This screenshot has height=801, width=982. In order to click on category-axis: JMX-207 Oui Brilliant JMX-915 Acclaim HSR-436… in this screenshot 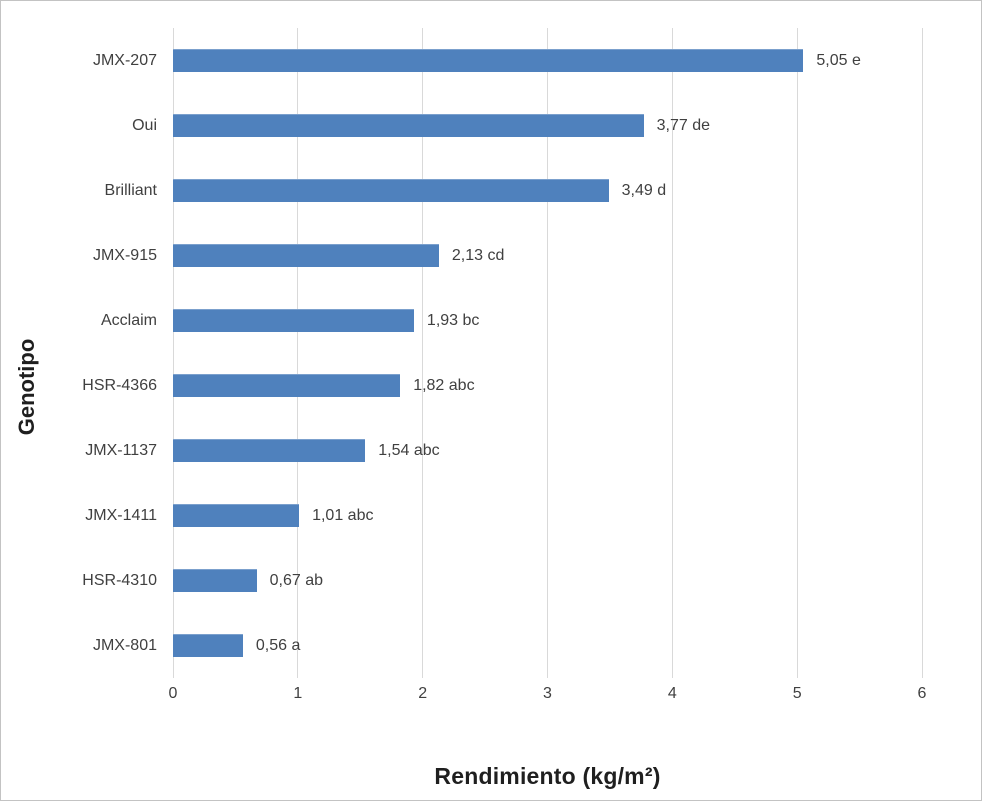, I will do `click(79, 353)`.